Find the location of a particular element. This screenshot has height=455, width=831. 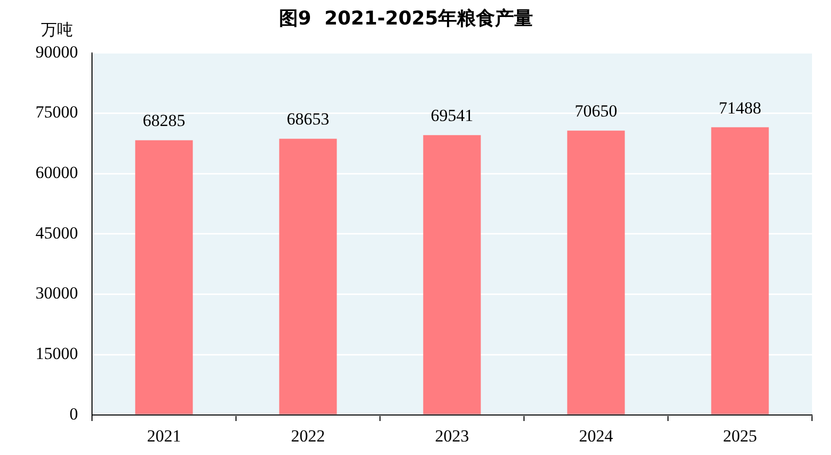

y-tick-label: 15000 is located at coordinates (57, 354).